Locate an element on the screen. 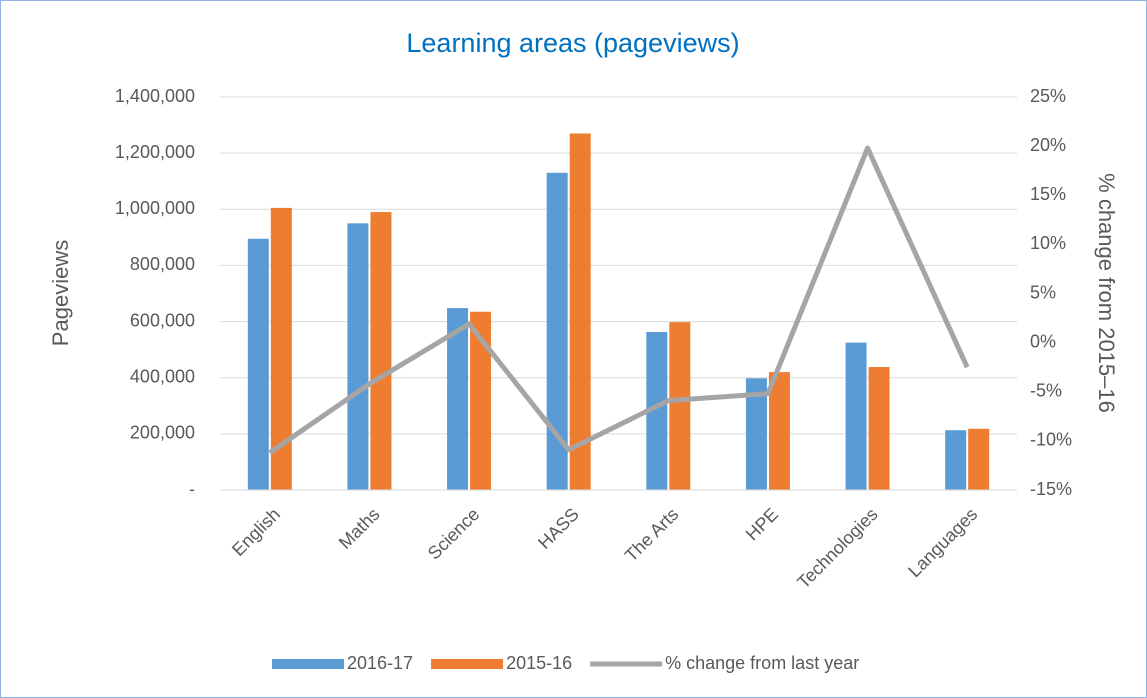  y2-tick-label: 20% is located at coordinates (1048, 145).